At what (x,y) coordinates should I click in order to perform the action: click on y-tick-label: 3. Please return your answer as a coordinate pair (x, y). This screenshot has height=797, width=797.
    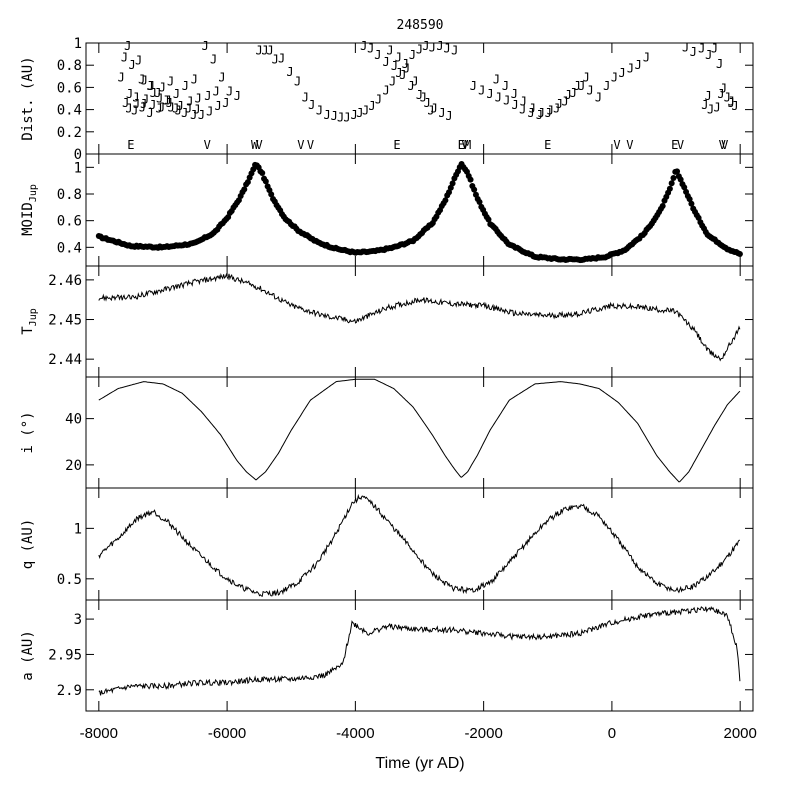
    Looking at the image, I should click on (78, 620).